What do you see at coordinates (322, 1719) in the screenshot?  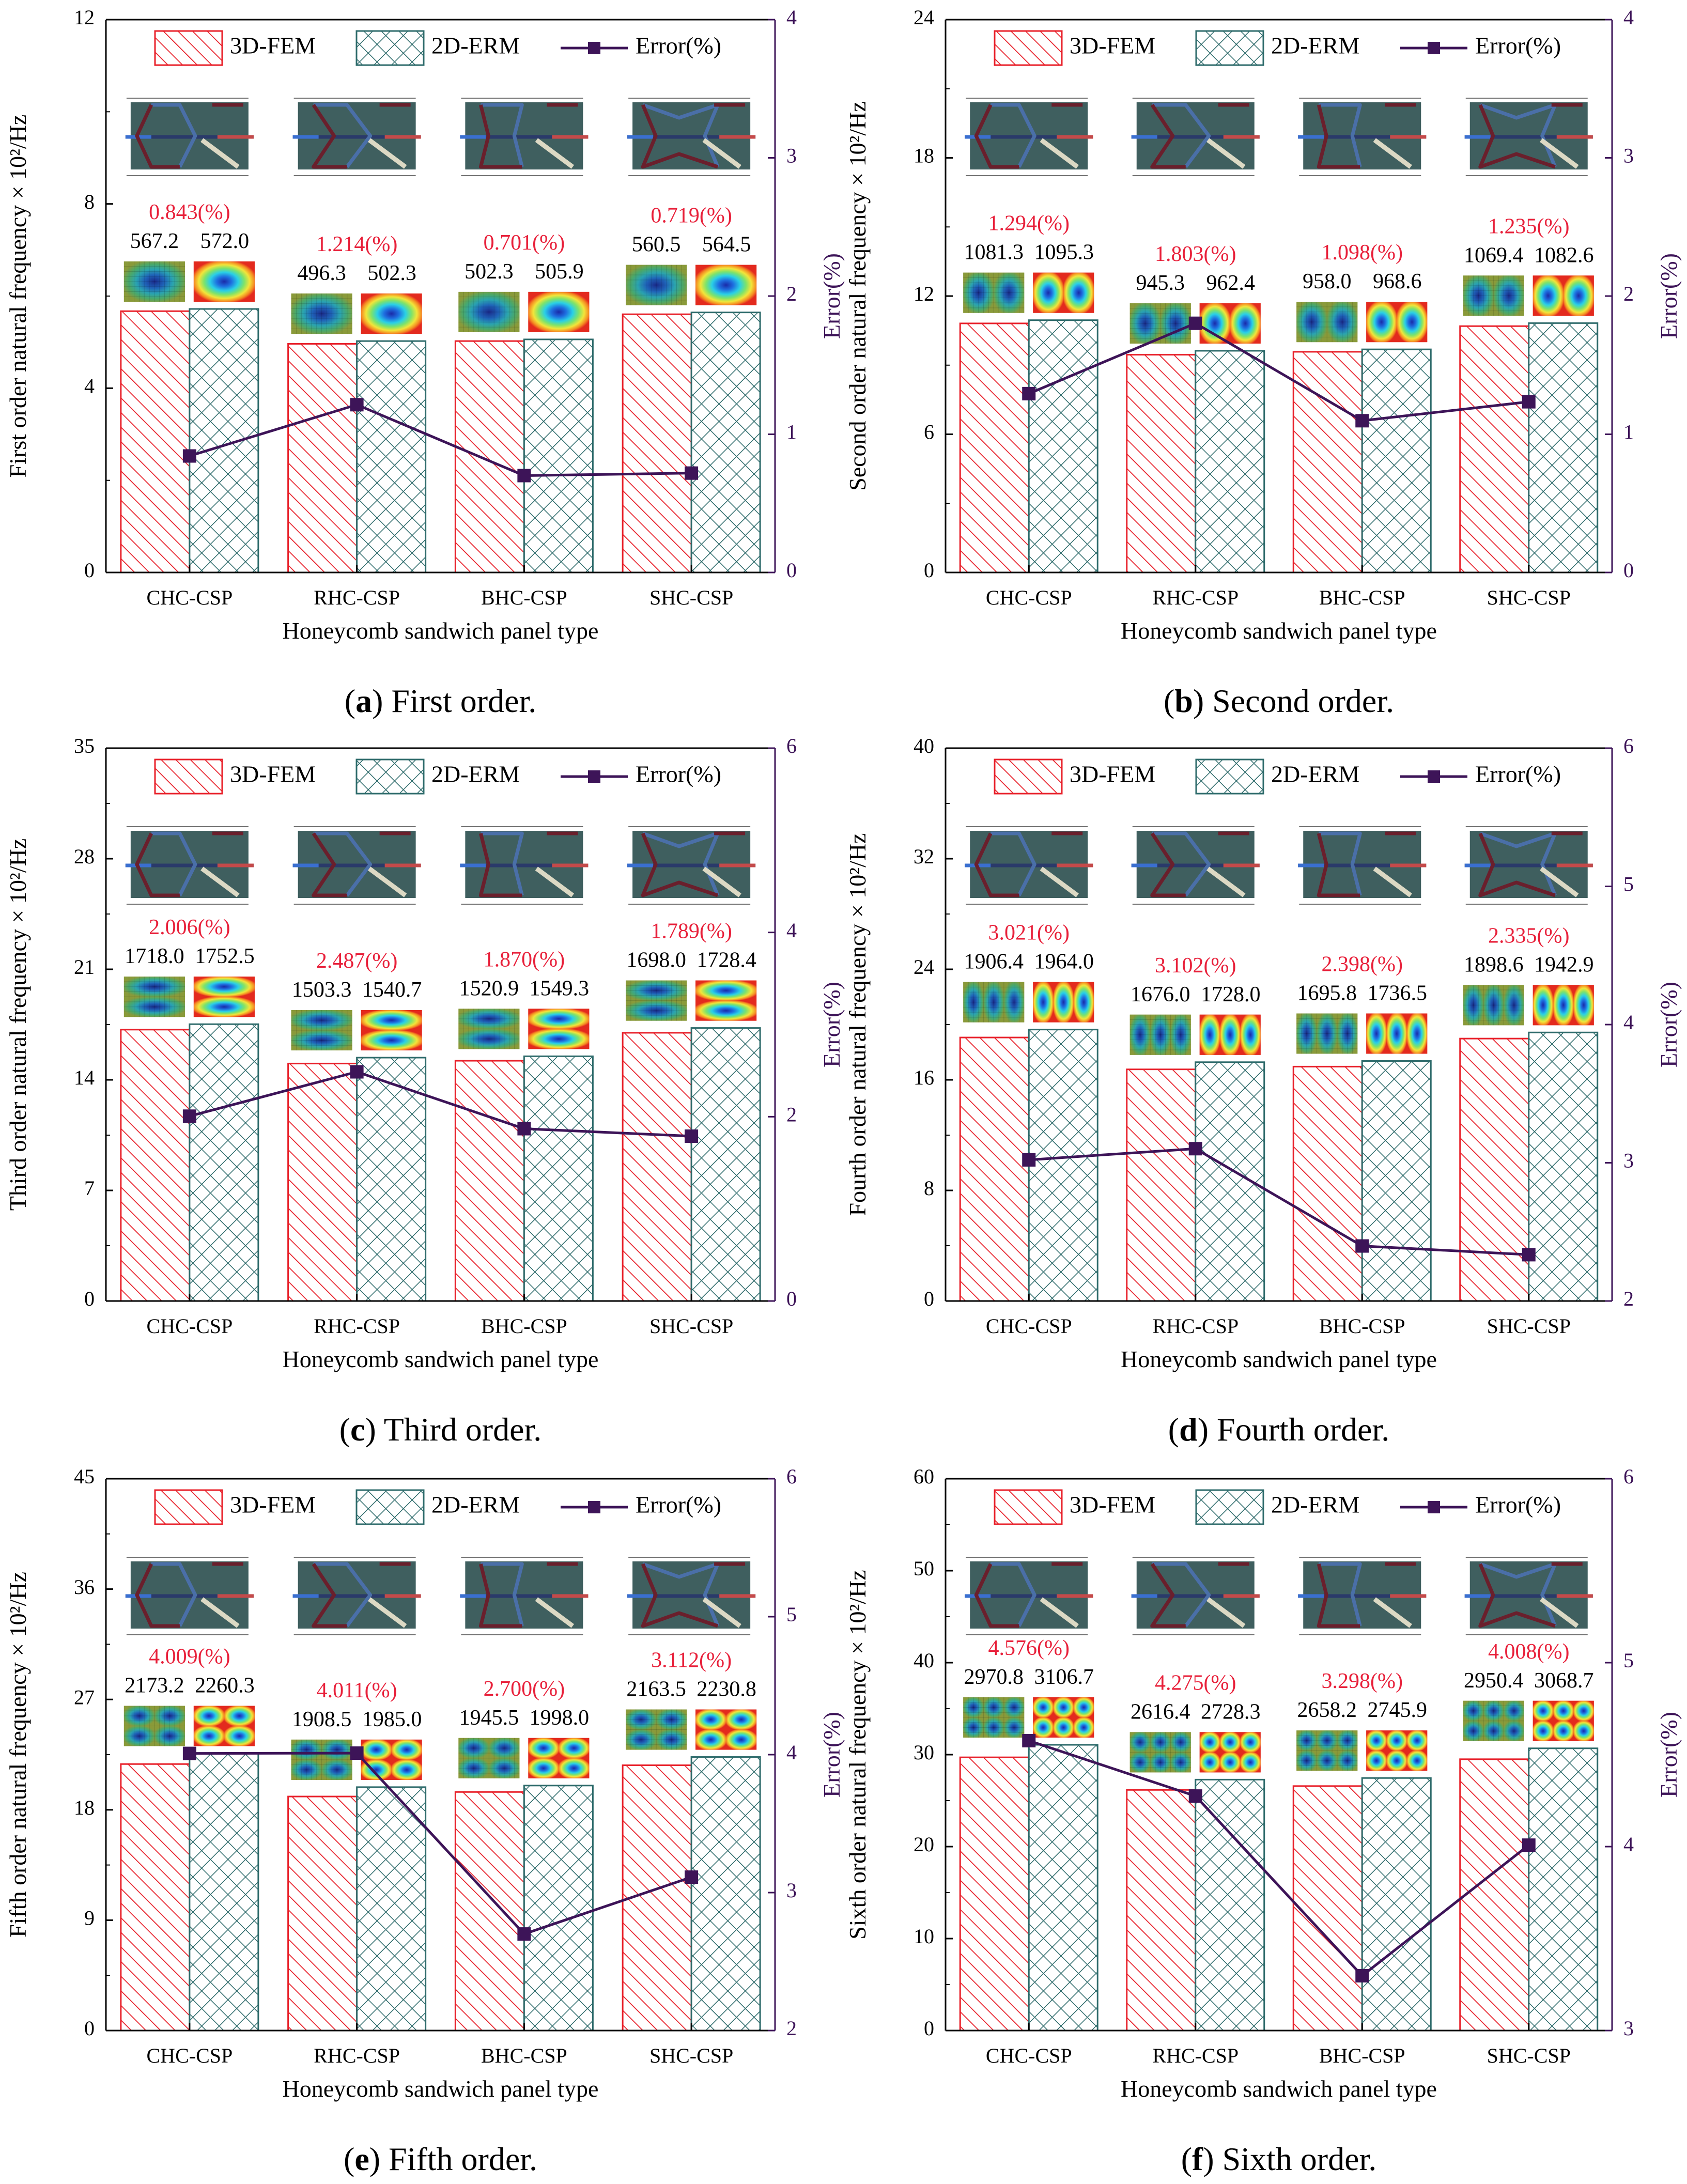 I see `data-label-fem: 1908.5` at bounding box center [322, 1719].